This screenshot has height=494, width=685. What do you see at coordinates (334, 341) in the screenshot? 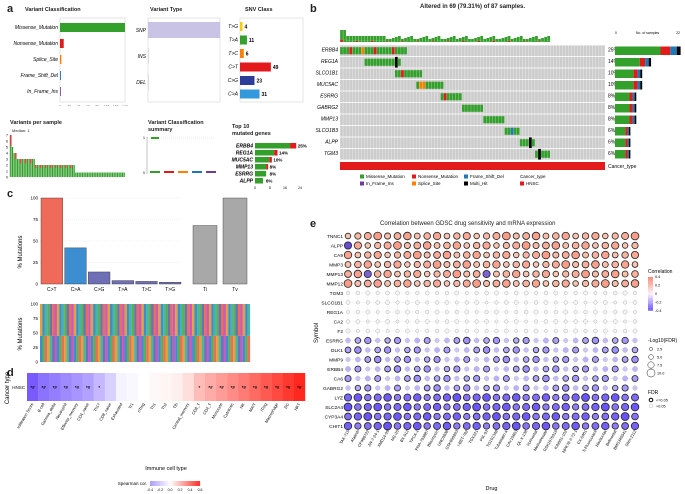
I see `drug-symbol: ESRRG` at bounding box center [334, 341].